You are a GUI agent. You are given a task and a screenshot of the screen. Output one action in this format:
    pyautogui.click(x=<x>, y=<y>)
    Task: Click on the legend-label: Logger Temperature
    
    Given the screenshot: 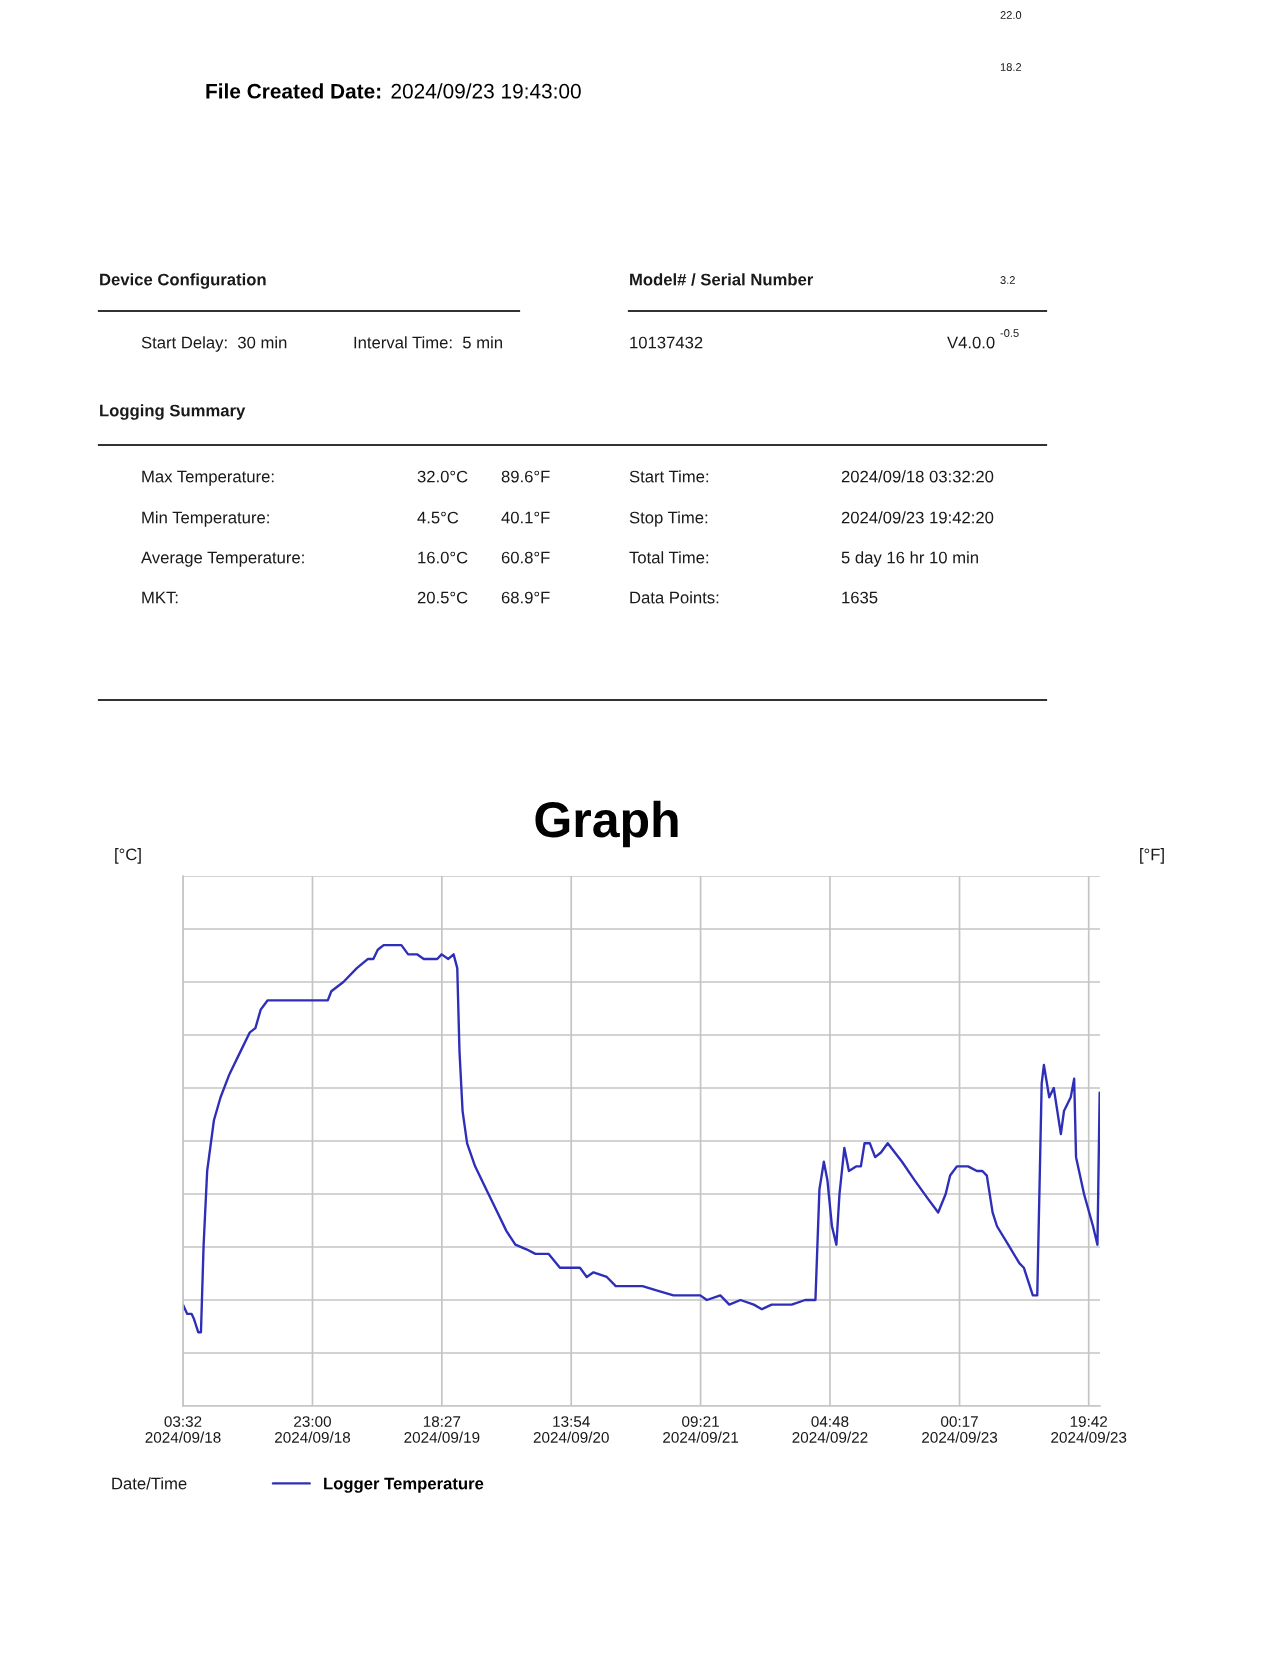 What is the action you would take?
    pyautogui.click(x=404, y=1485)
    